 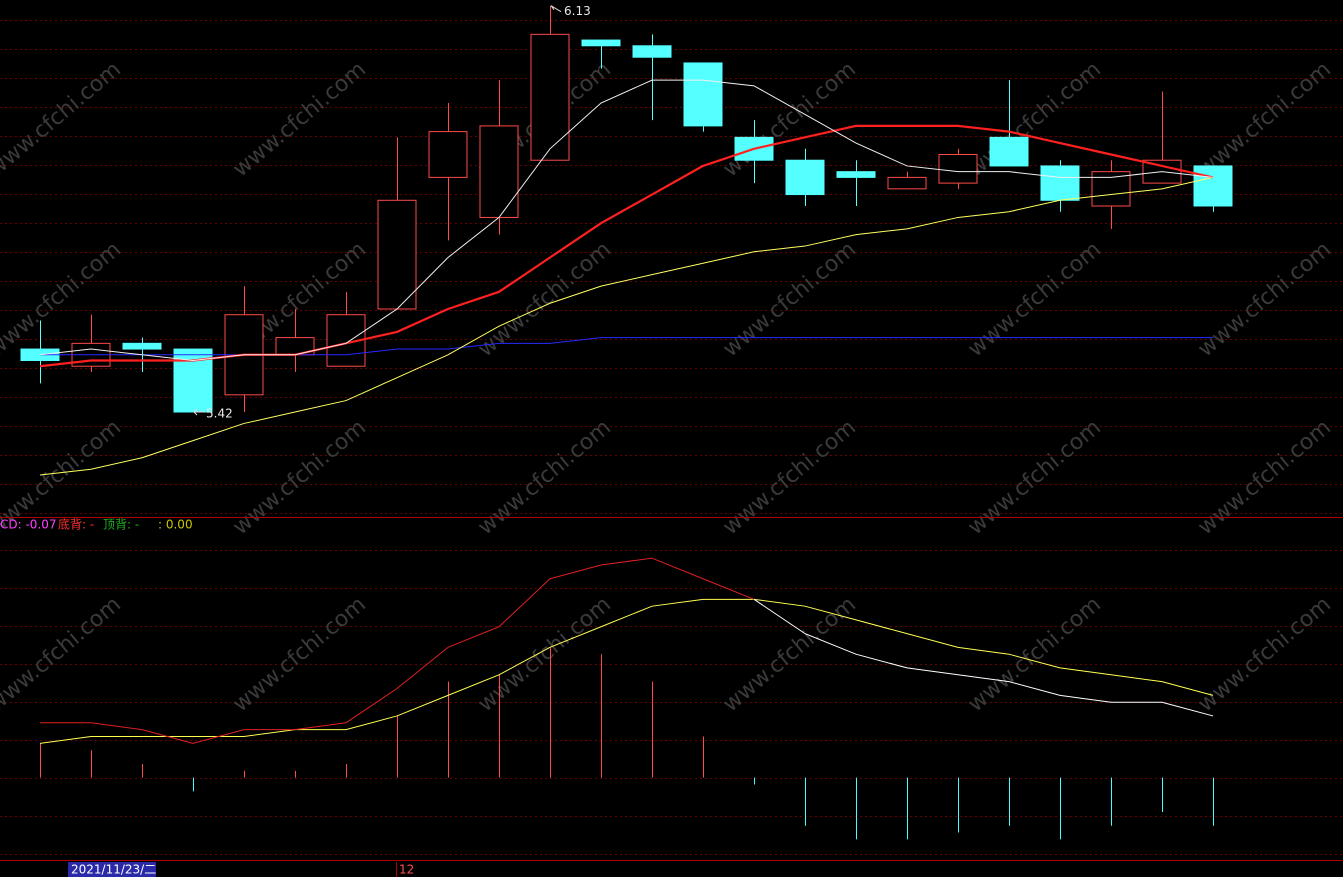 I want to click on indicator-legend: : 0.00, so click(x=175, y=525).